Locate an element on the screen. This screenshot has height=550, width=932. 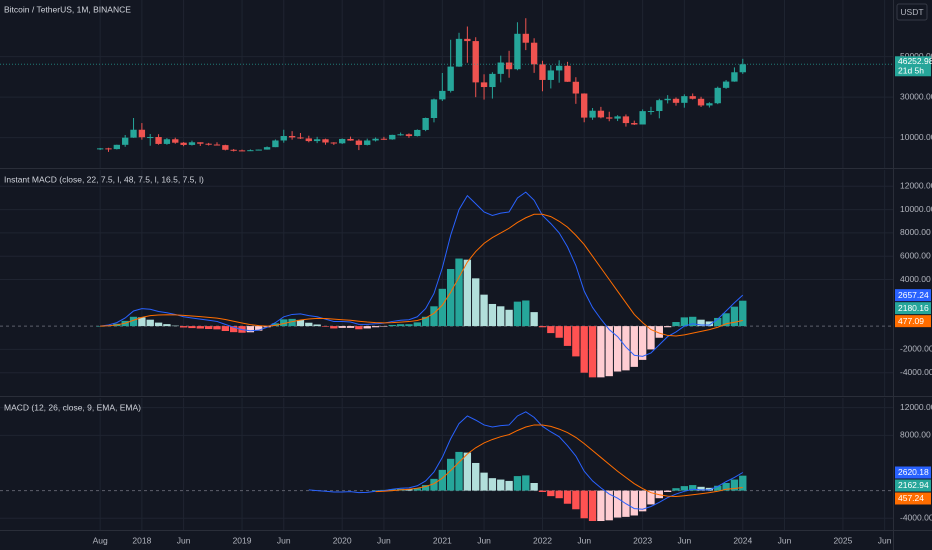
x-tick-label: 2025 is located at coordinates (842, 540).